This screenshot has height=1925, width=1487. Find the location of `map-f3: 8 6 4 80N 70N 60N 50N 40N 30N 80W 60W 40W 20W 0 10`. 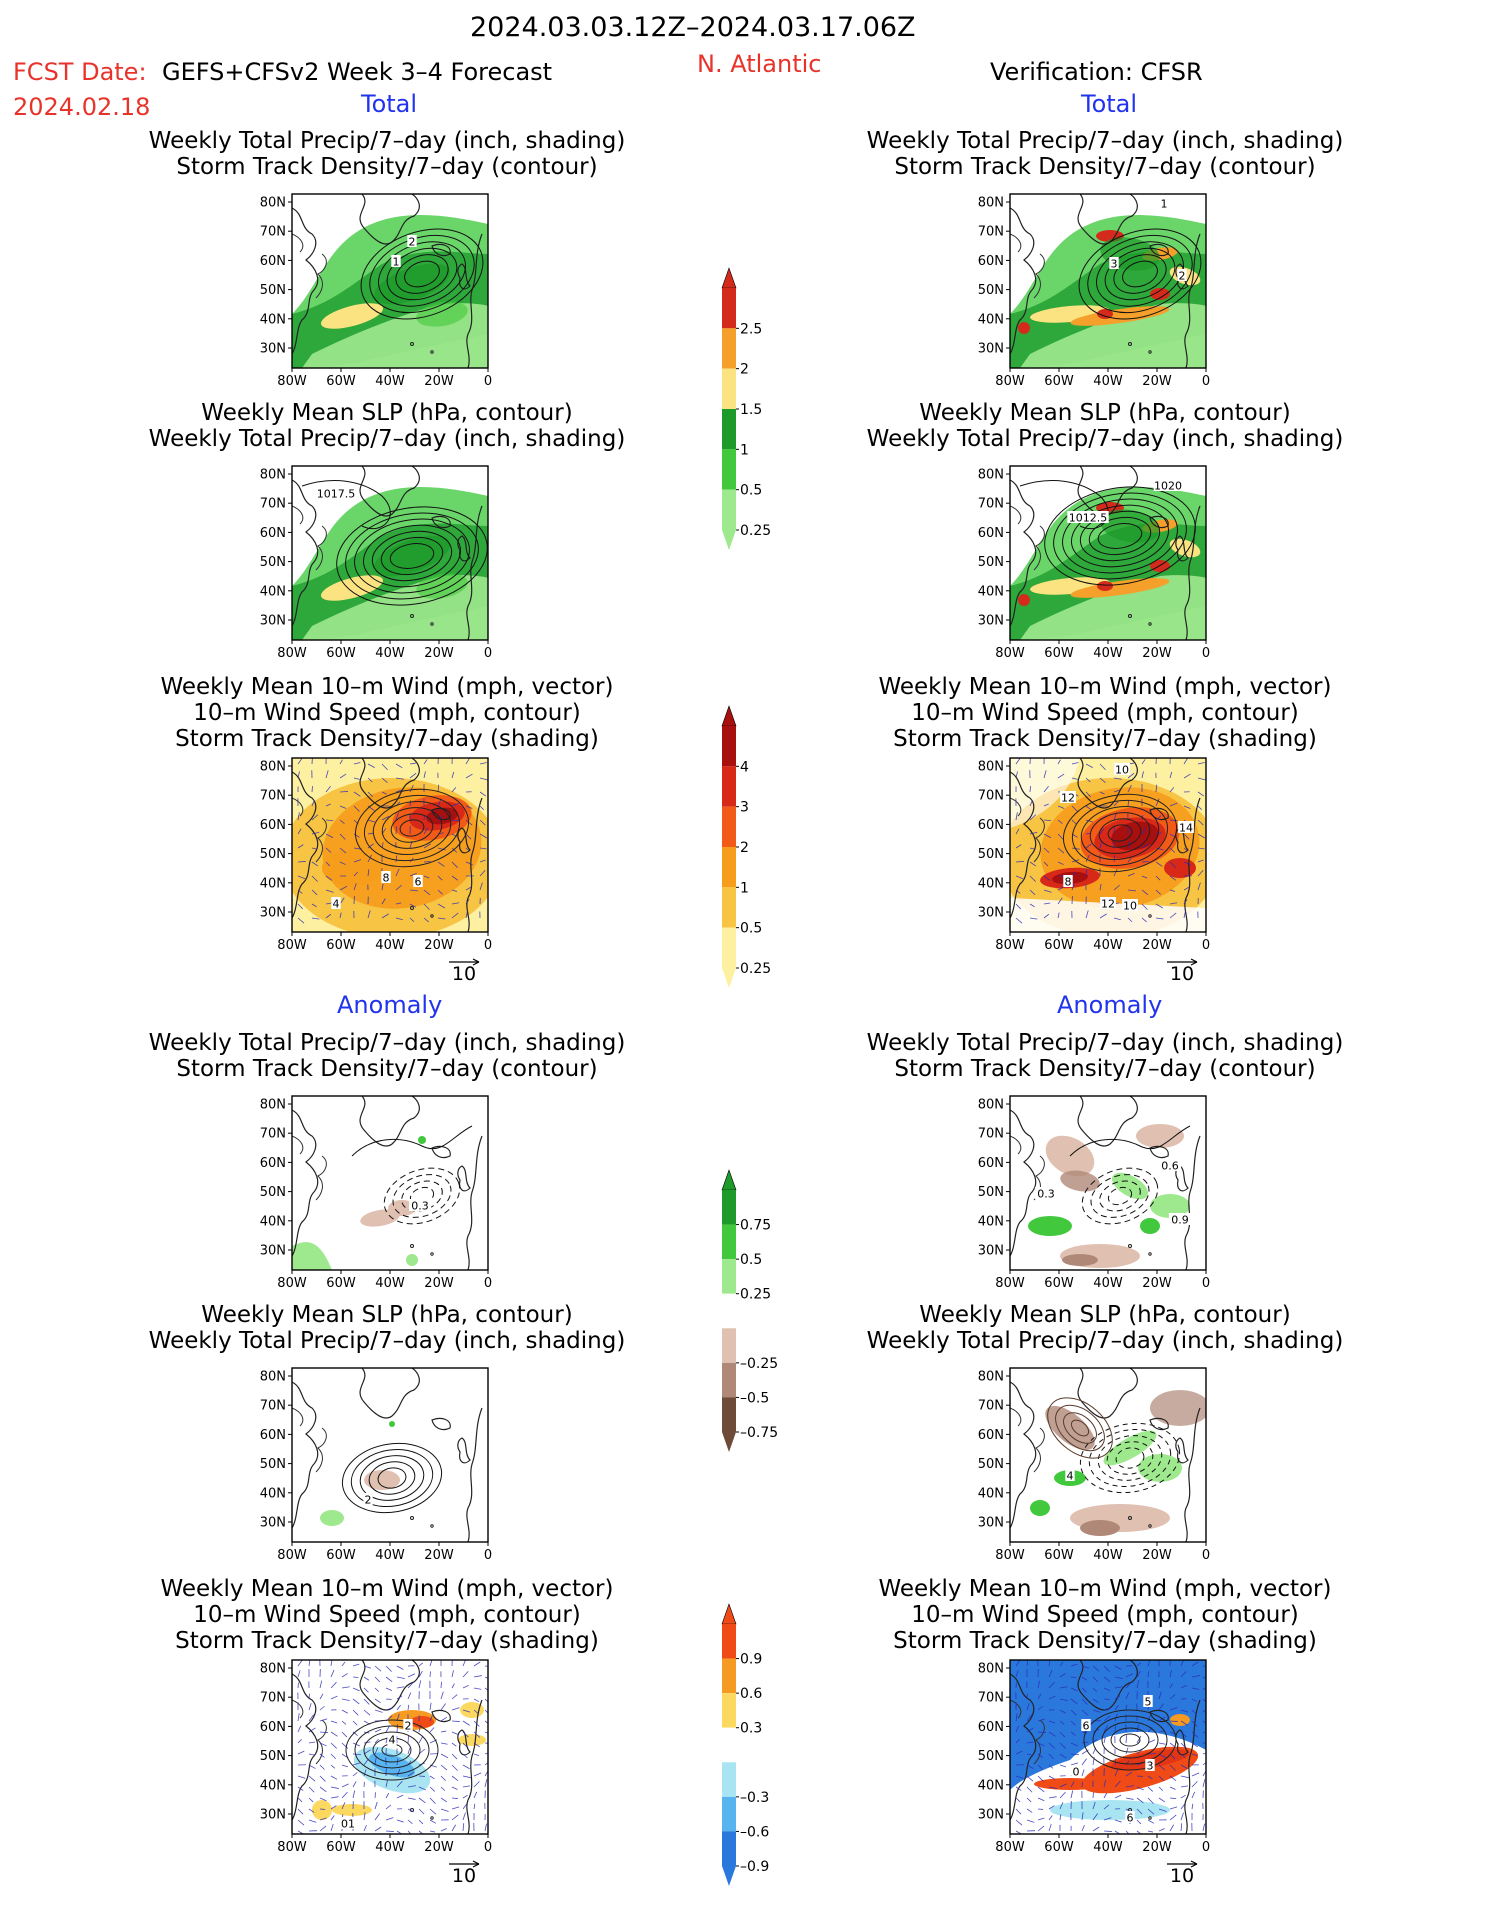

map-f3: 8 6 4 80N 70N 60N 50N 40N 30N 80W 60W 40W 20W 0 10 is located at coordinates (376, 871).